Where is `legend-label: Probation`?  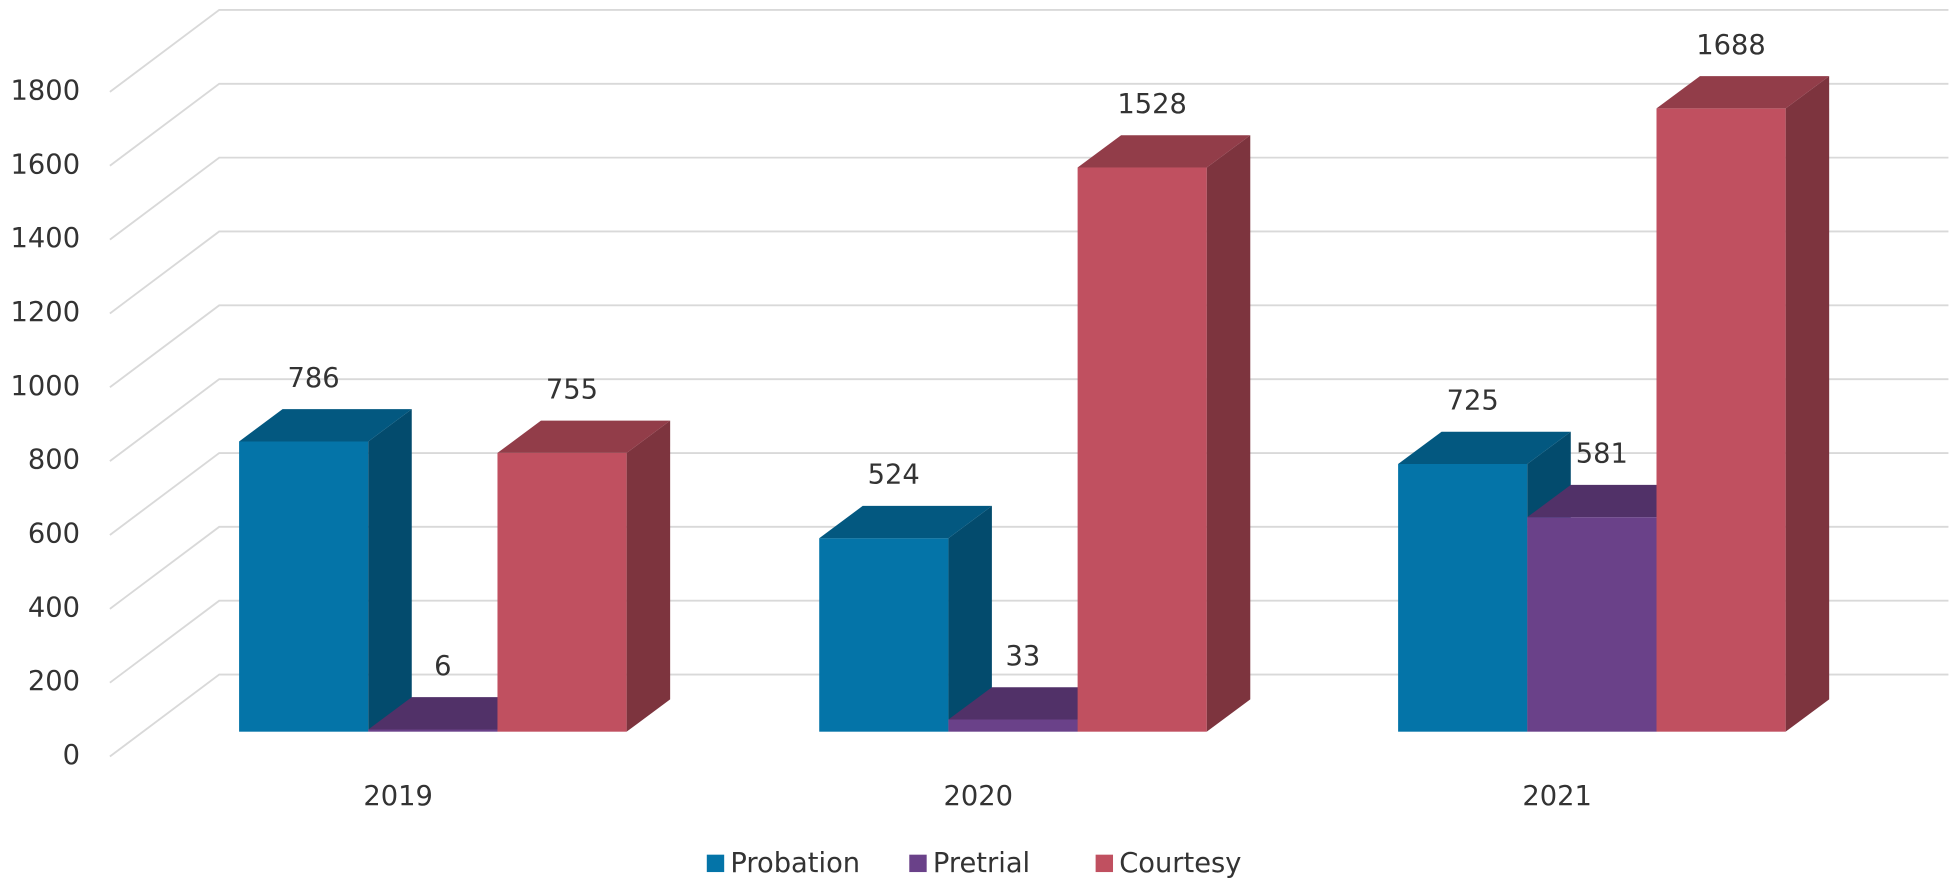 legend-label: Probation is located at coordinates (795, 863).